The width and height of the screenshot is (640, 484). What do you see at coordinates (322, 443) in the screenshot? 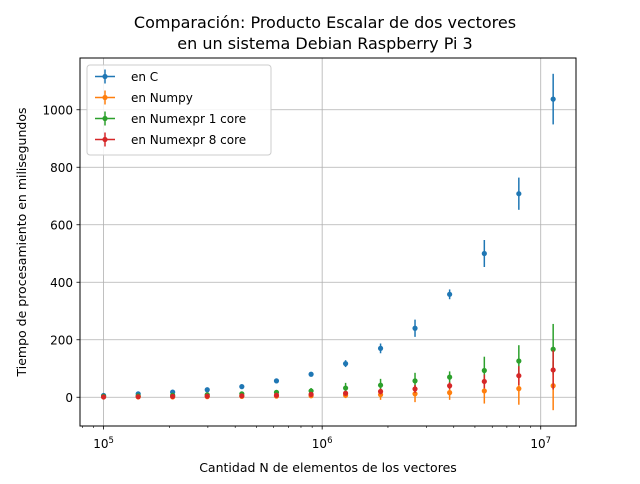
I see `x-tick-label: 10⁶` at bounding box center [322, 443].